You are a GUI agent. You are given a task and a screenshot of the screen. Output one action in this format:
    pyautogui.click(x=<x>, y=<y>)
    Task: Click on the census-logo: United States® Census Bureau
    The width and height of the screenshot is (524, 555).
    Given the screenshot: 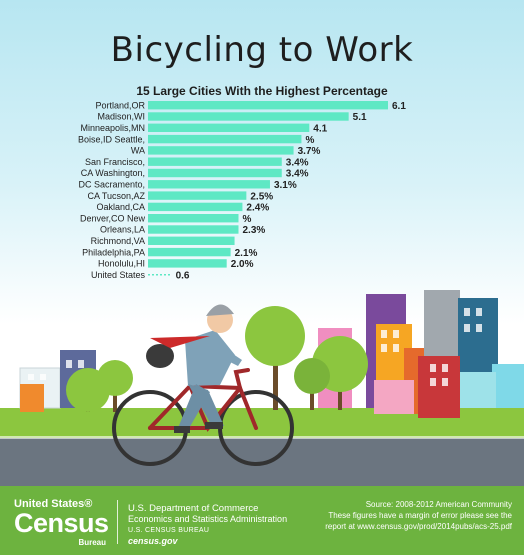 What is the action you would take?
    pyautogui.click(x=62, y=523)
    